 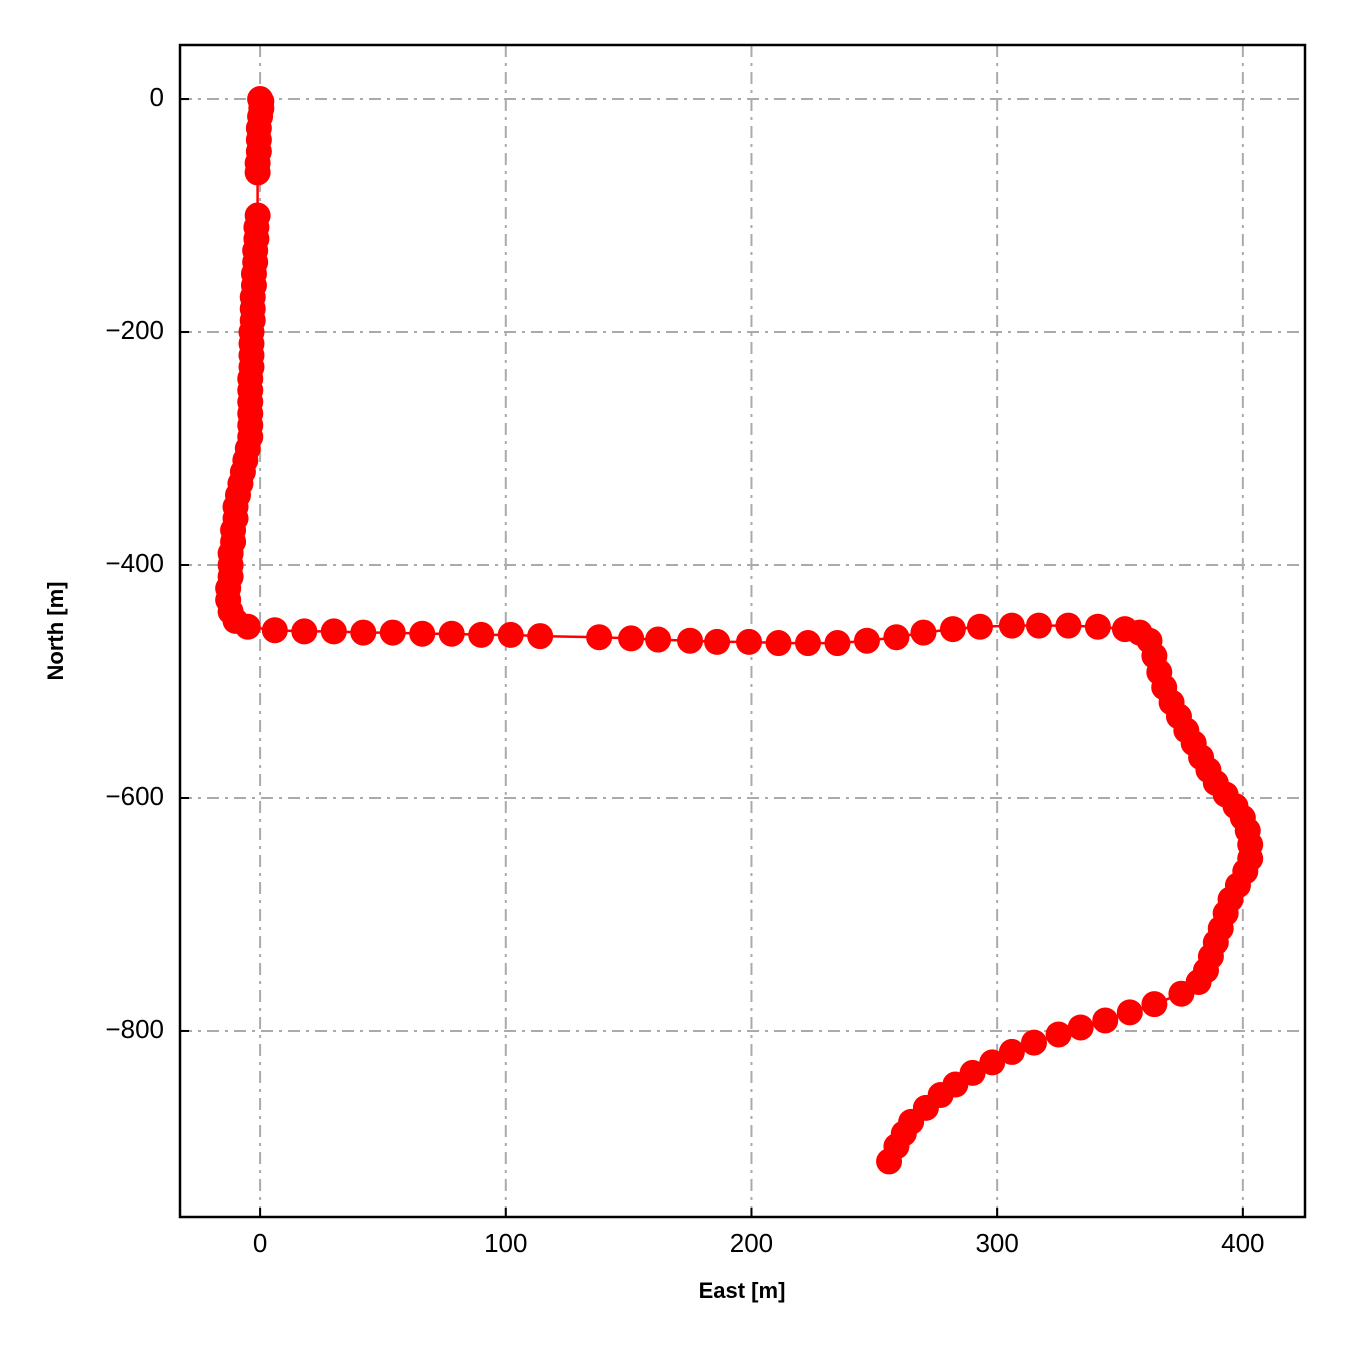 I want to click on x-tick-label: 200, so click(x=751, y=1243).